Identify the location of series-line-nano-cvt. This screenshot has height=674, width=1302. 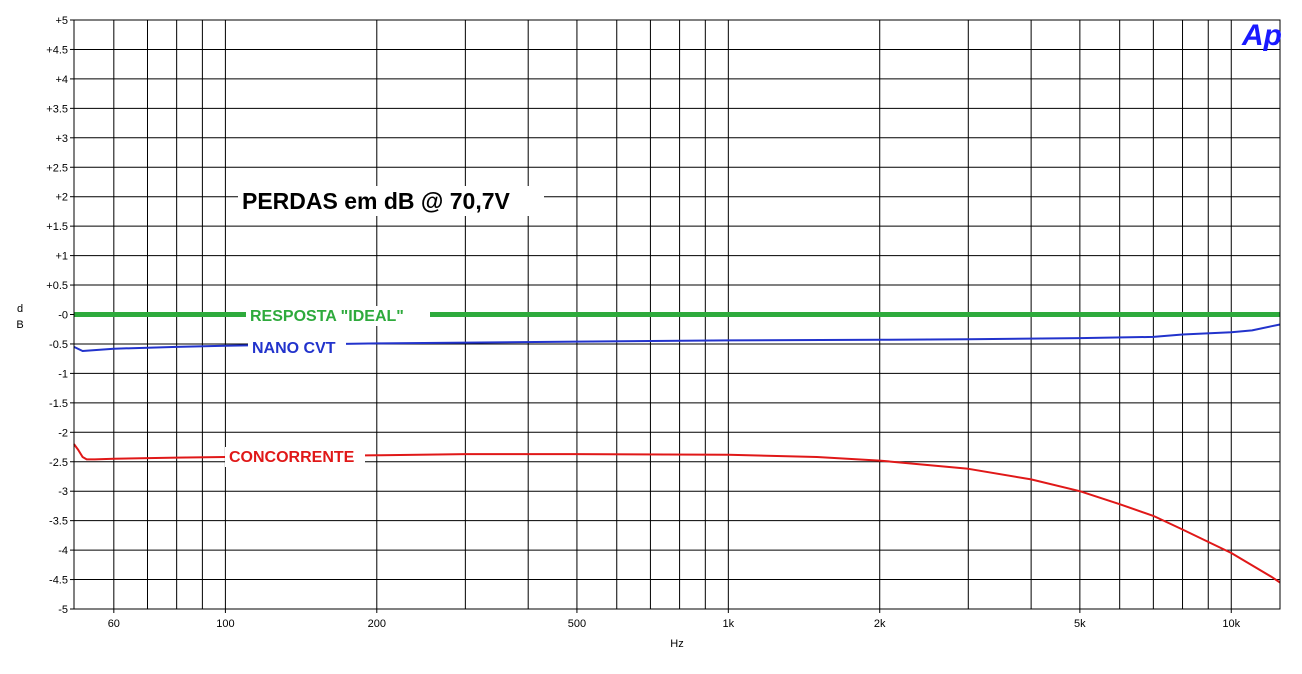
(677, 337).